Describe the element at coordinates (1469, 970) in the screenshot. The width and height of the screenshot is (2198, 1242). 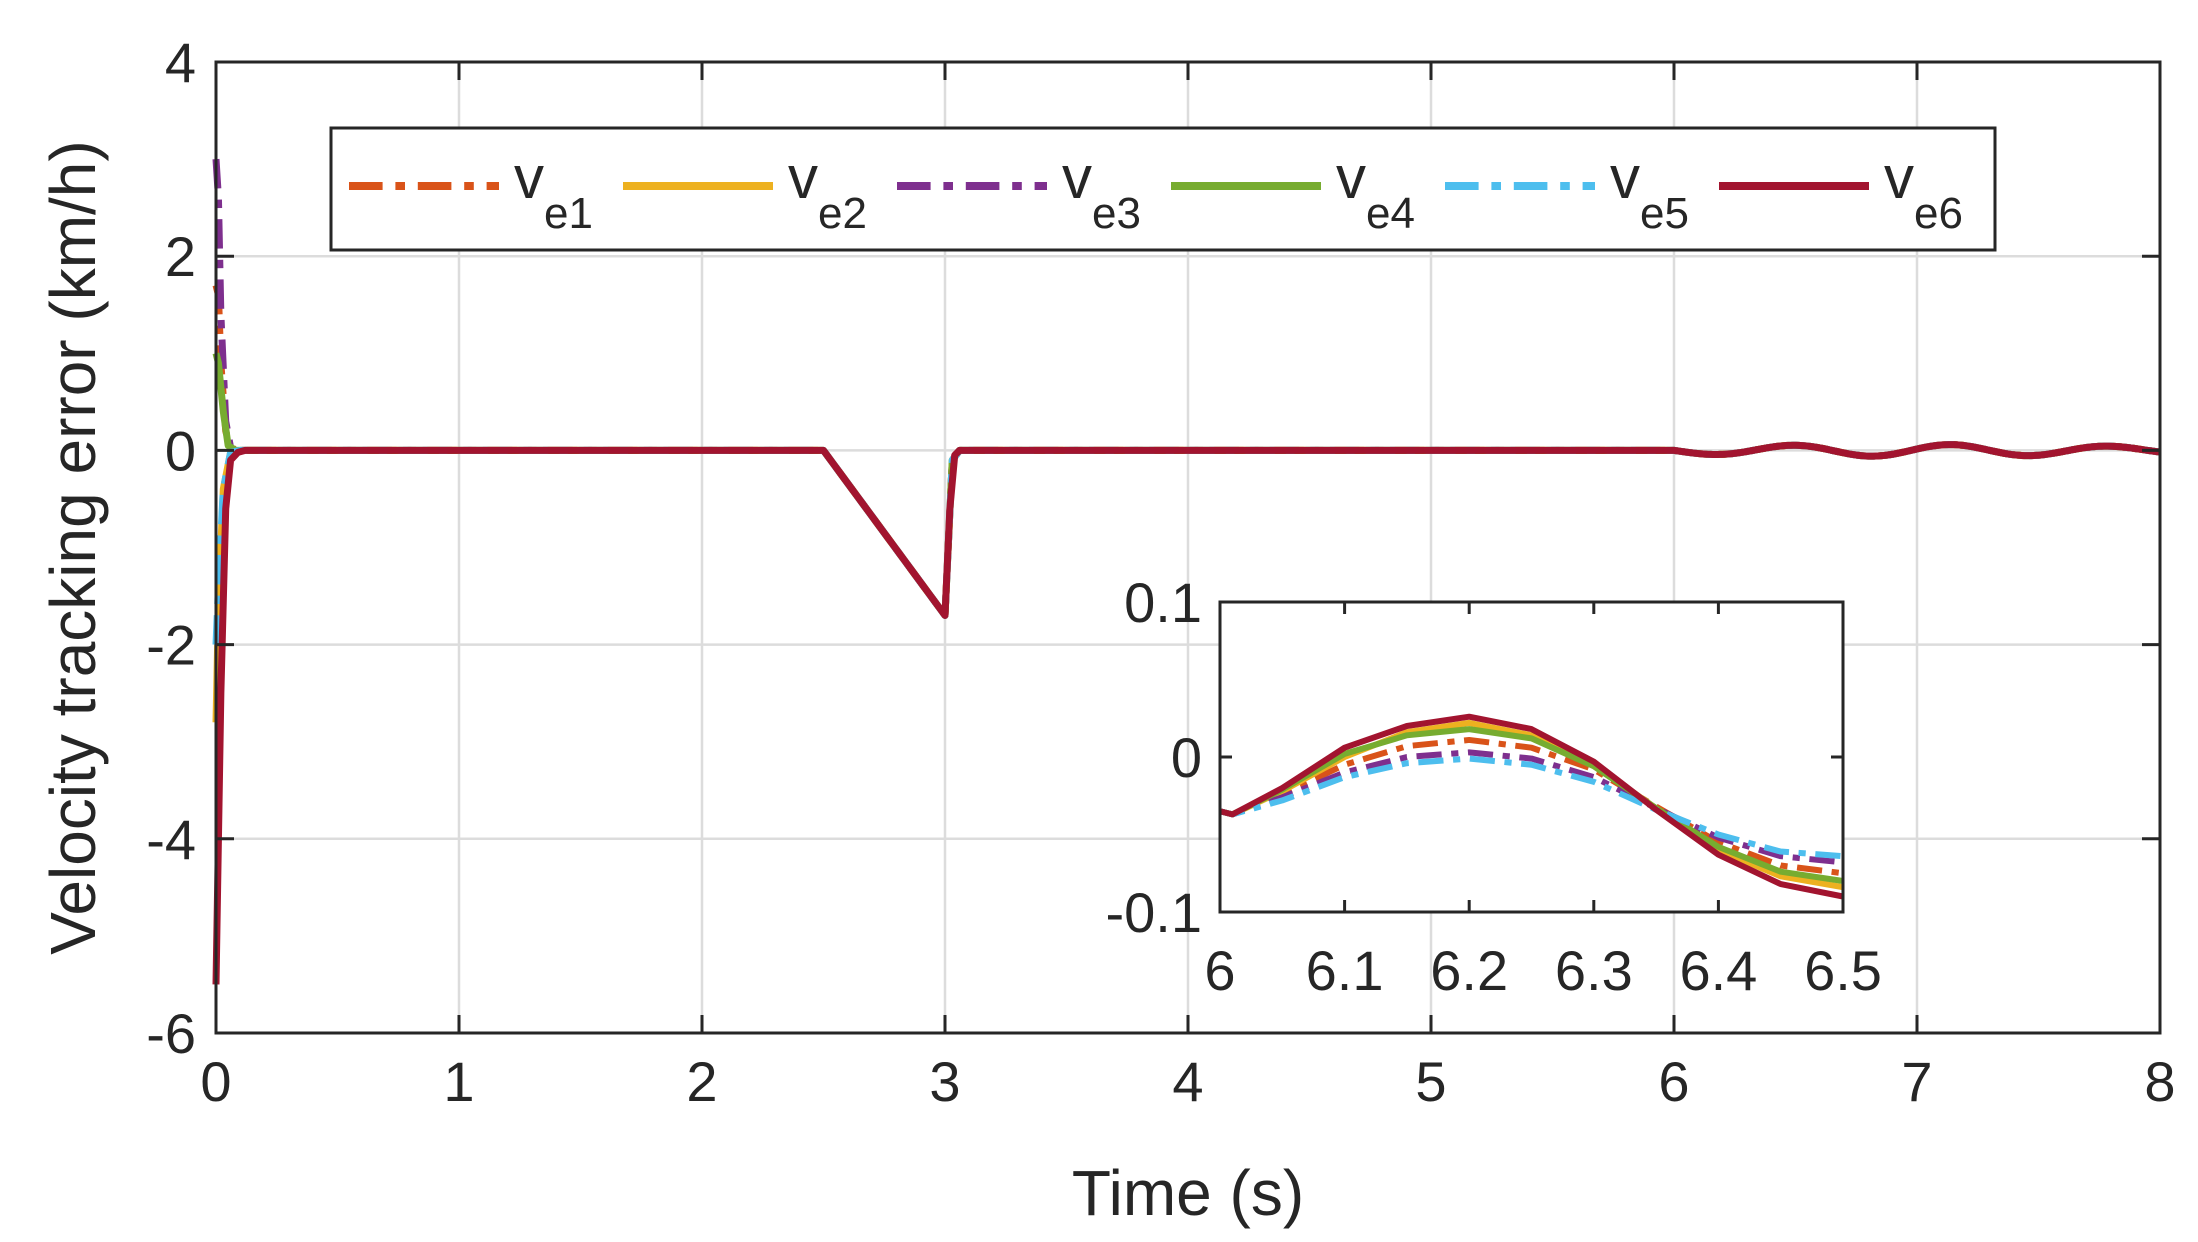
I see `inset-x-tick-label: 6.2` at that location.